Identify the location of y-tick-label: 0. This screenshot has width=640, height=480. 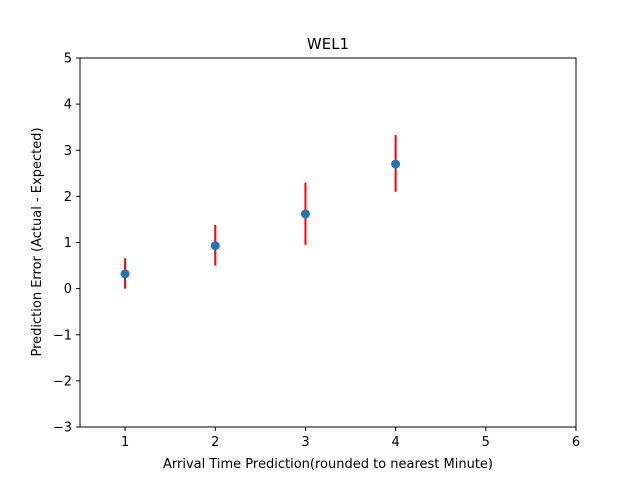
(68, 289).